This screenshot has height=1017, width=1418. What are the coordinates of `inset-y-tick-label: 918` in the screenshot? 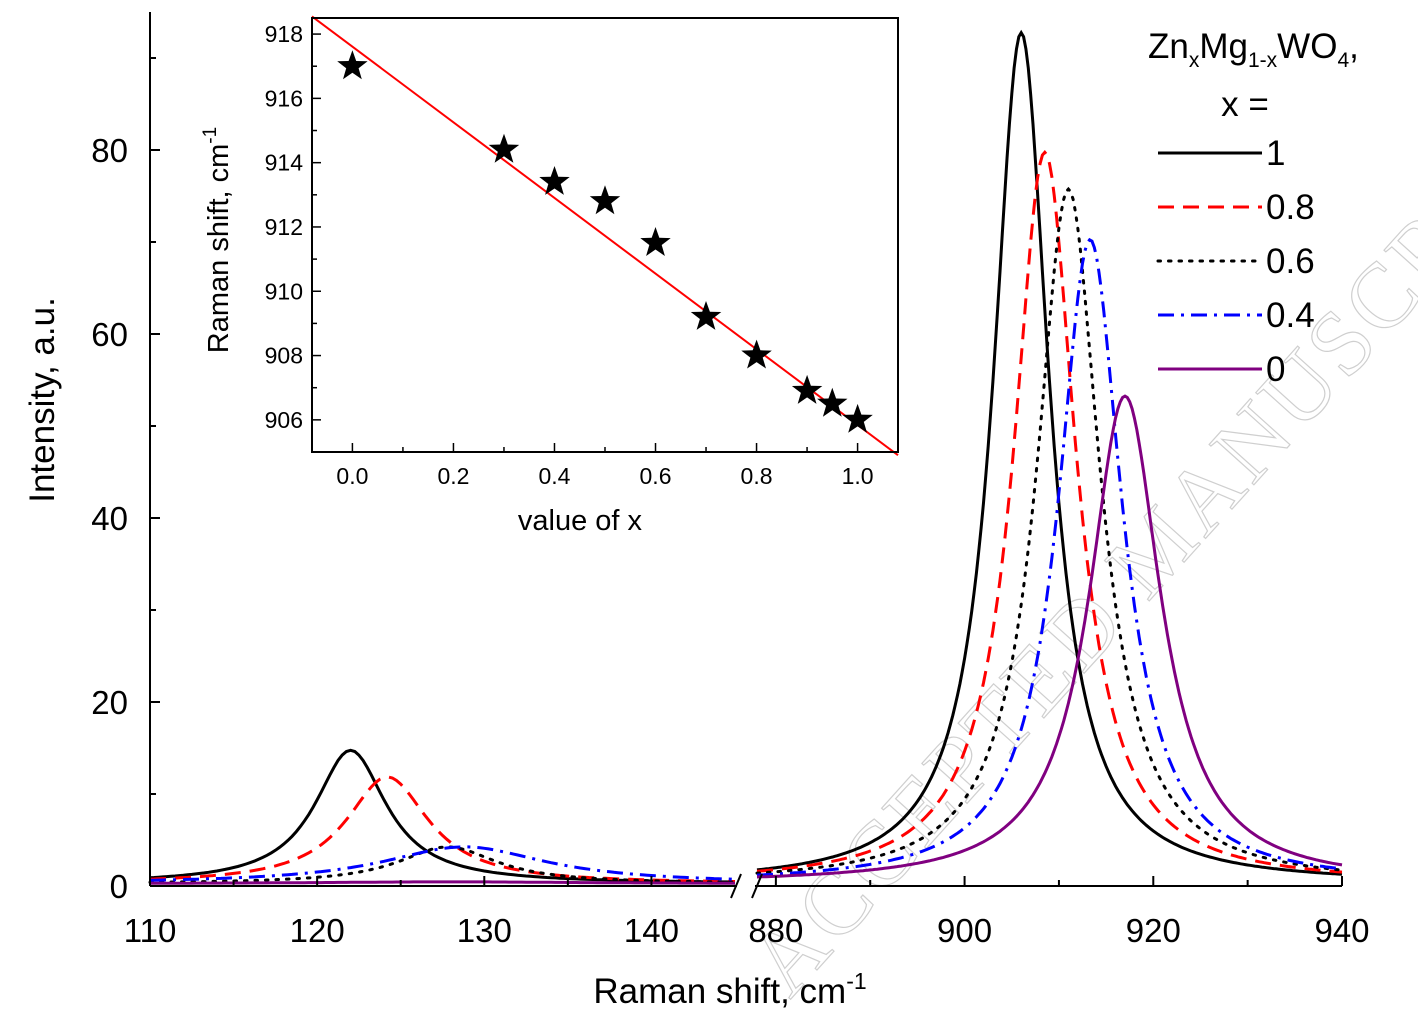 It's located at (284, 34).